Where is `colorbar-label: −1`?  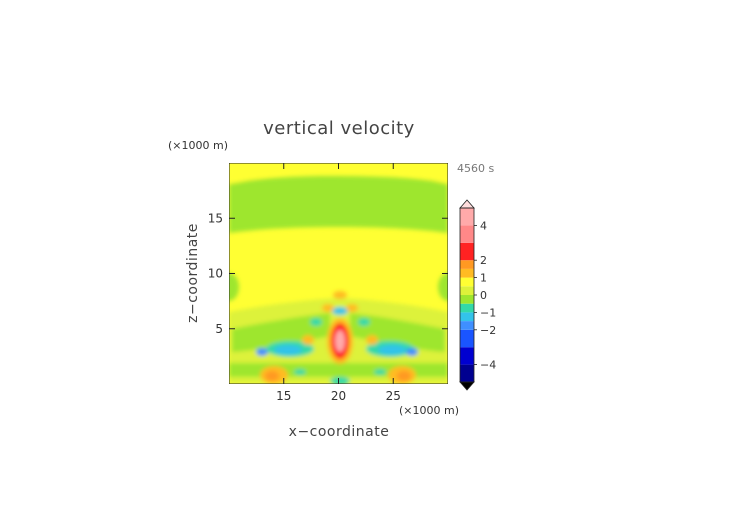 colorbar-label: −1 is located at coordinates (488, 312).